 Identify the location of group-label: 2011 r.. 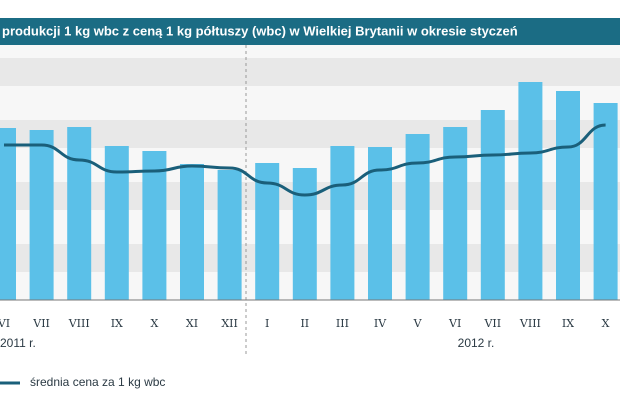
(18, 343).